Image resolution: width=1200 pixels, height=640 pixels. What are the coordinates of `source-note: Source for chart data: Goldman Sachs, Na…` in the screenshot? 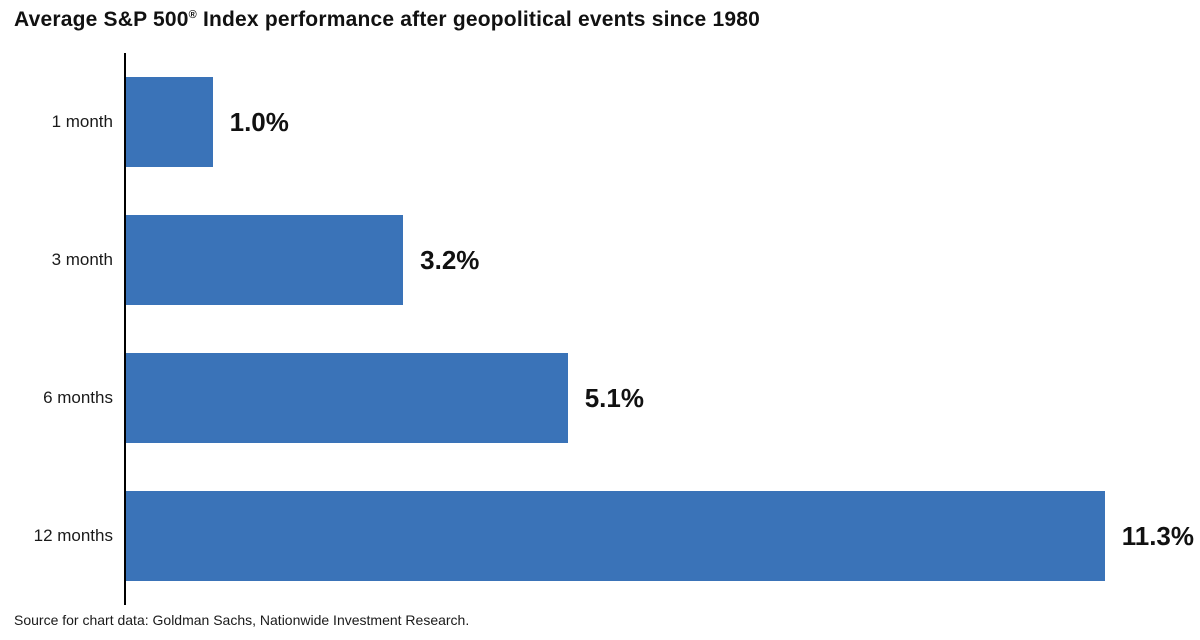 It's located at (242, 620).